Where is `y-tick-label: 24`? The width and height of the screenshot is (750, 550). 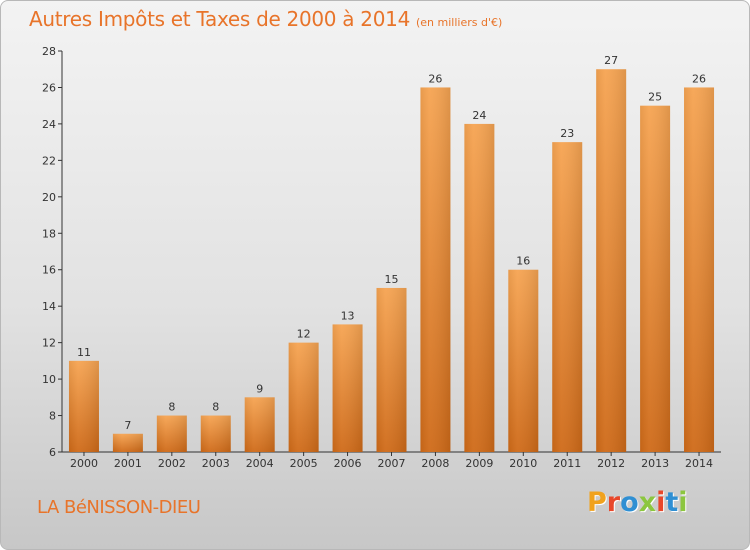 y-tick-label: 24 is located at coordinates (49, 124).